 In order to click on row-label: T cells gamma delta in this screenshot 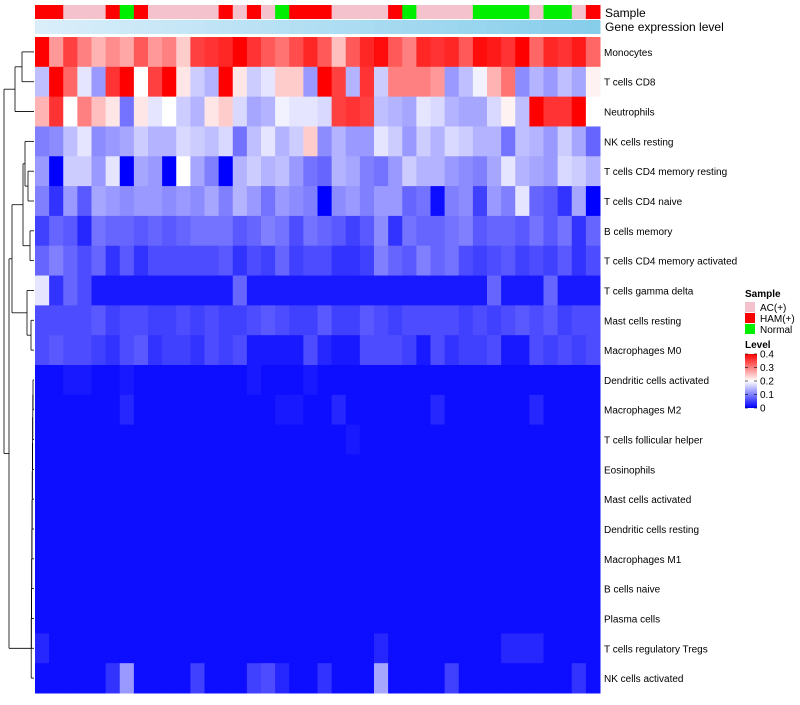, I will do `click(649, 291)`.